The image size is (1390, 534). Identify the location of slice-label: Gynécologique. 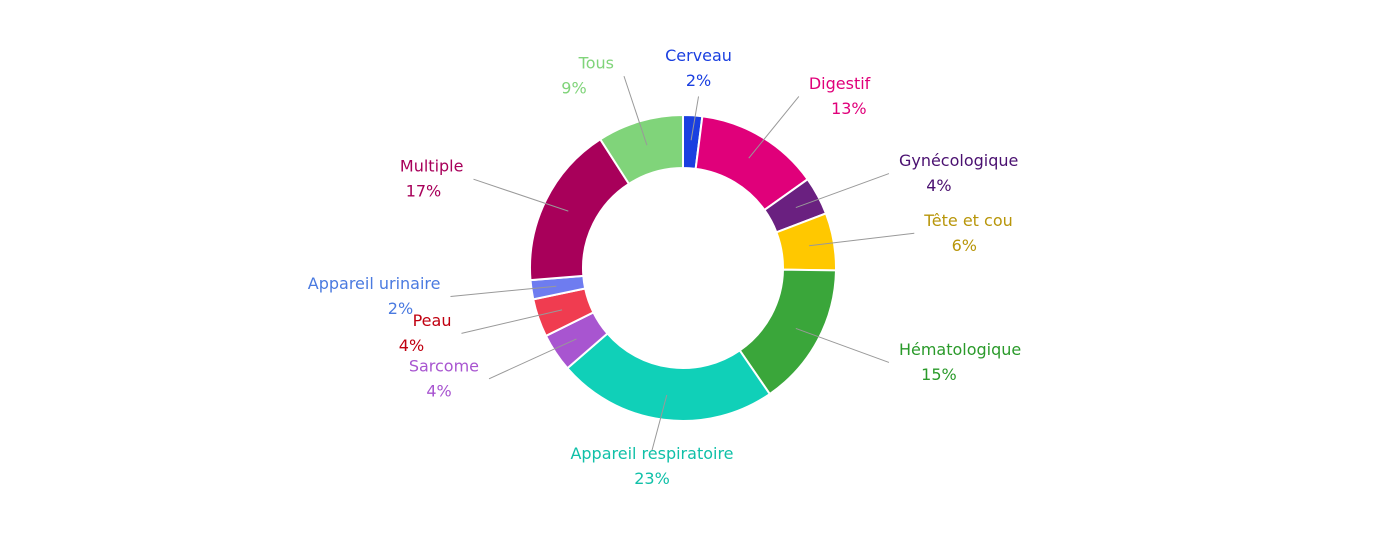
(958, 160).